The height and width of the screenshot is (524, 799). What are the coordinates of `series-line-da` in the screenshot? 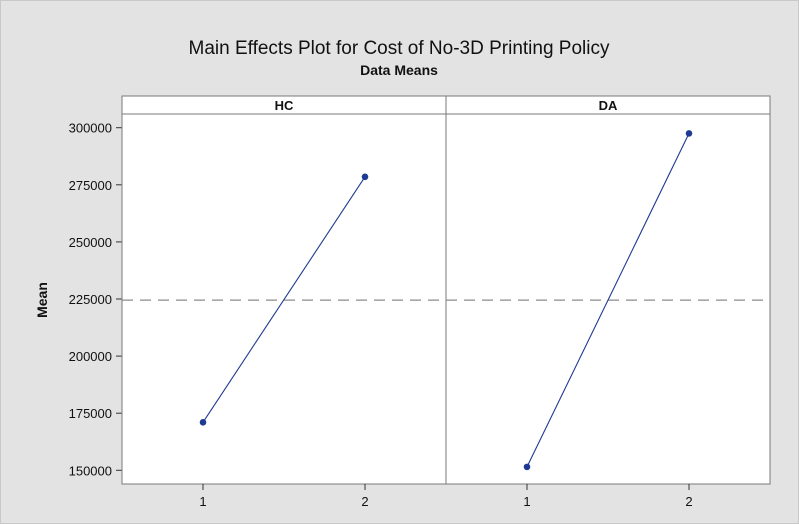 It's located at (608, 300).